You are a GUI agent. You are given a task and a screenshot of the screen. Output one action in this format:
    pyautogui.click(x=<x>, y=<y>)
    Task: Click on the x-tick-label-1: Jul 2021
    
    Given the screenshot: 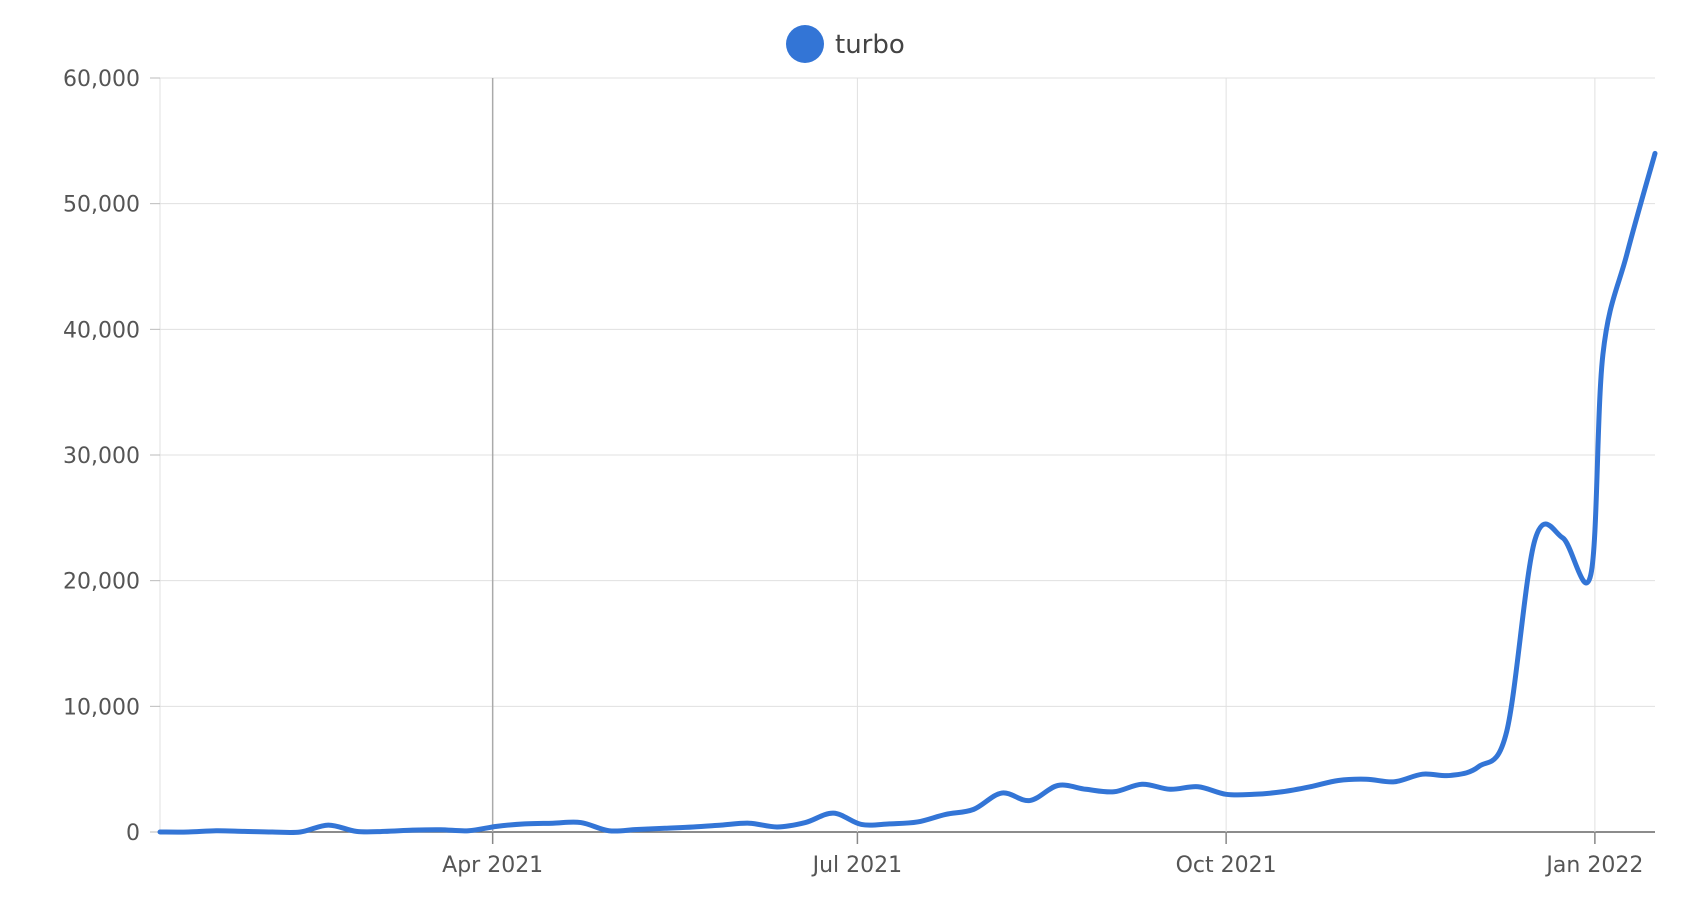 What is the action you would take?
    pyautogui.click(x=857, y=865)
    